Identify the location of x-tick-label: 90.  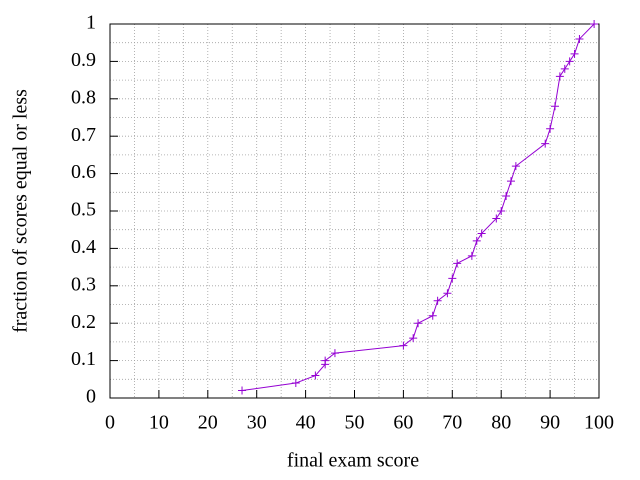
(550, 423).